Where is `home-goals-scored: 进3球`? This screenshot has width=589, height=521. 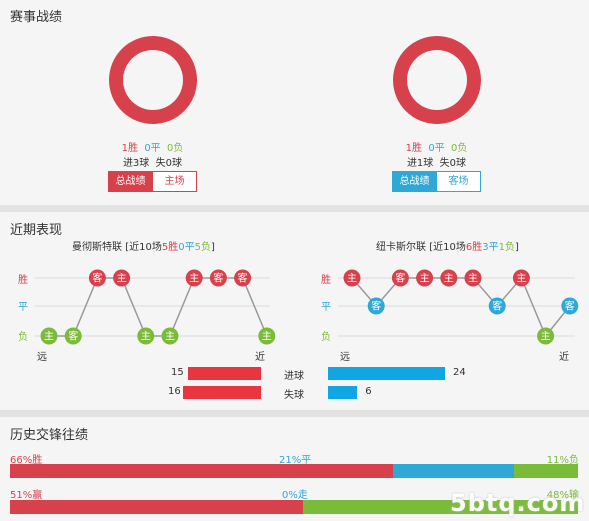 home-goals-scored: 进3球 is located at coordinates (136, 163).